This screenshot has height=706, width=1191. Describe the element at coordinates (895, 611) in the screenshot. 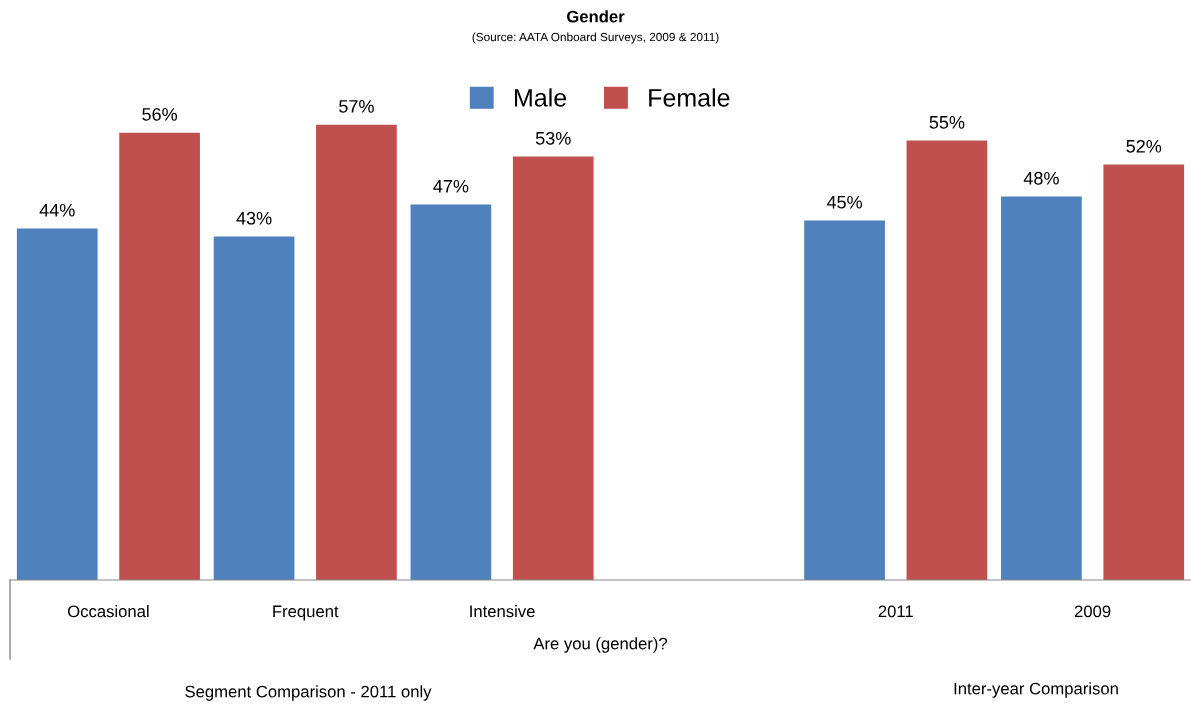

I see `x-tick-label: 2011` at that location.